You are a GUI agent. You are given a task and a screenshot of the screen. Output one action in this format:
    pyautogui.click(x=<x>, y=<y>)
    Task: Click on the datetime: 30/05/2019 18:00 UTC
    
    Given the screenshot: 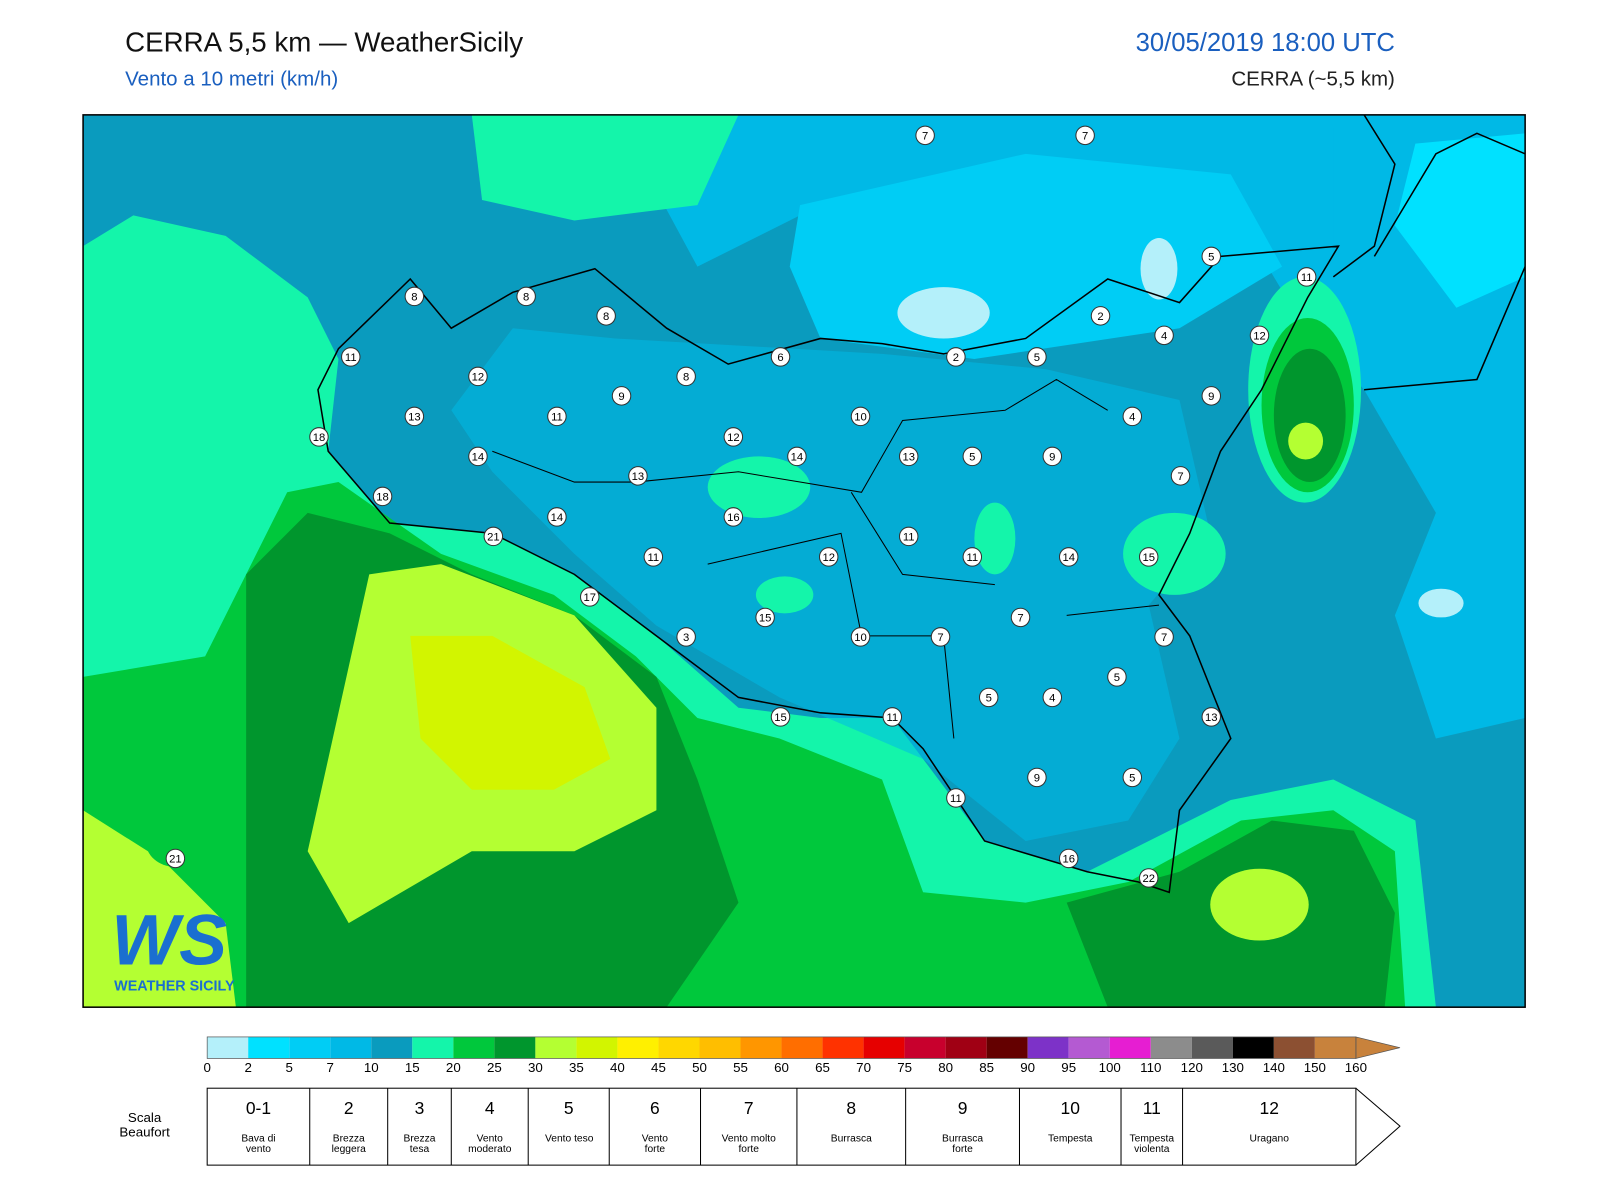 What is the action you would take?
    pyautogui.click(x=1265, y=43)
    